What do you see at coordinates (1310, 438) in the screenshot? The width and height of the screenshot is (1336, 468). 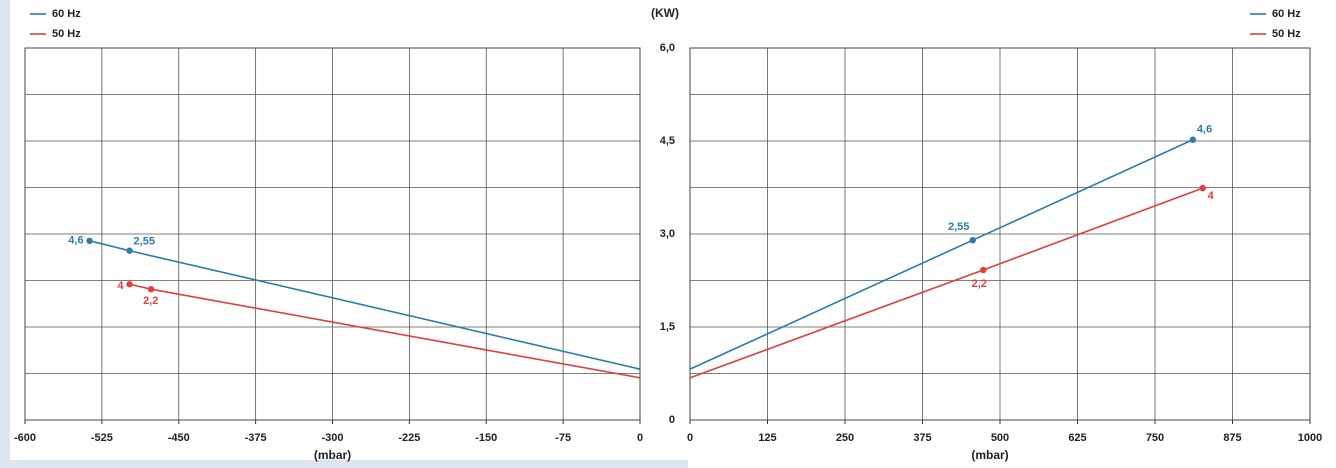 I see `x-tick-label: 1000` at bounding box center [1310, 438].